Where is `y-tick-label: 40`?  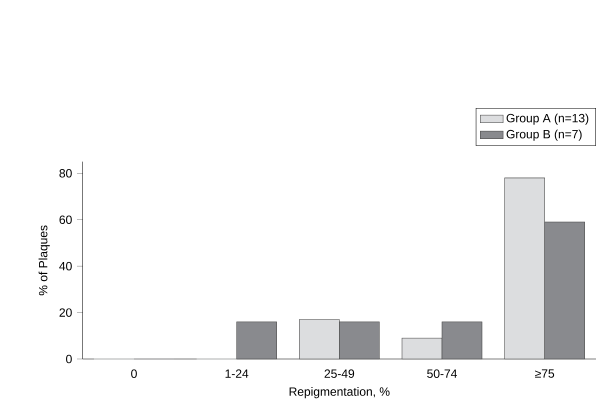 y-tick-label: 40 is located at coordinates (65, 266).